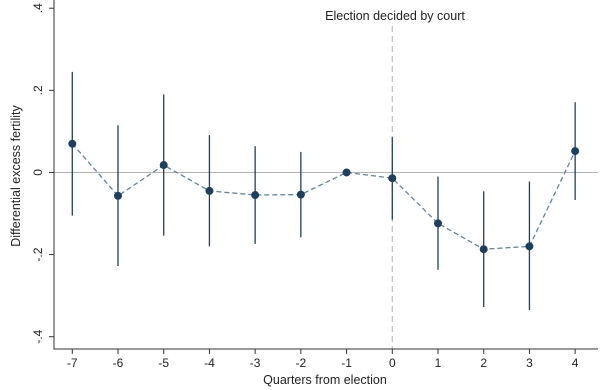 This screenshot has height=390, width=600. What do you see at coordinates (38, 254) in the screenshot?
I see `y-tick-label: -.2` at bounding box center [38, 254].